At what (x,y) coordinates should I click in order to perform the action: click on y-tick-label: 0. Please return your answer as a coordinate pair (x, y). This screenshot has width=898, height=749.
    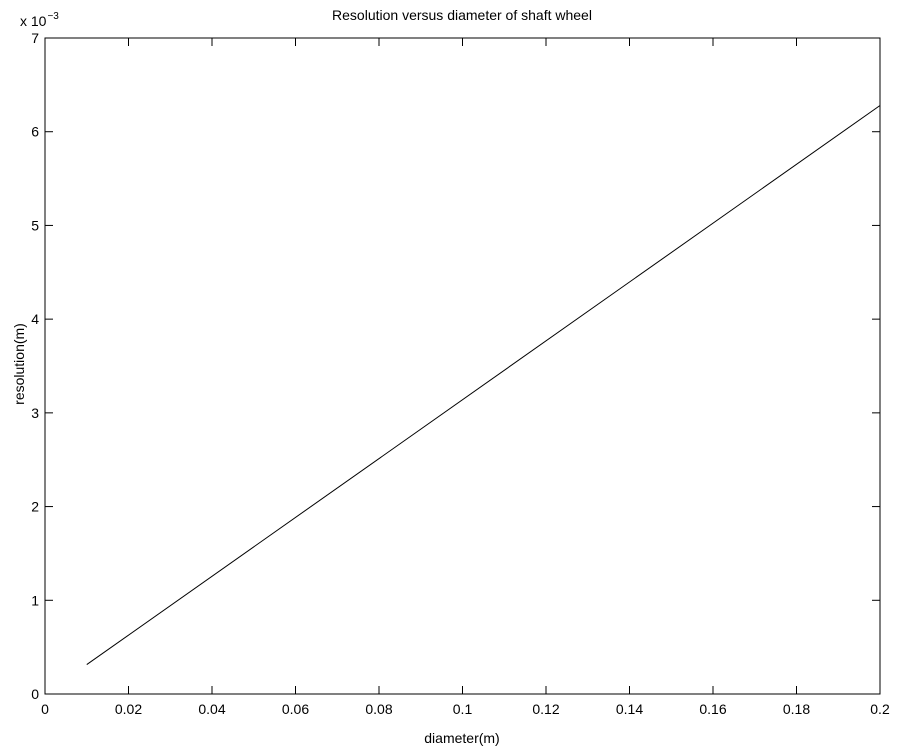
    Looking at the image, I should click on (35, 694).